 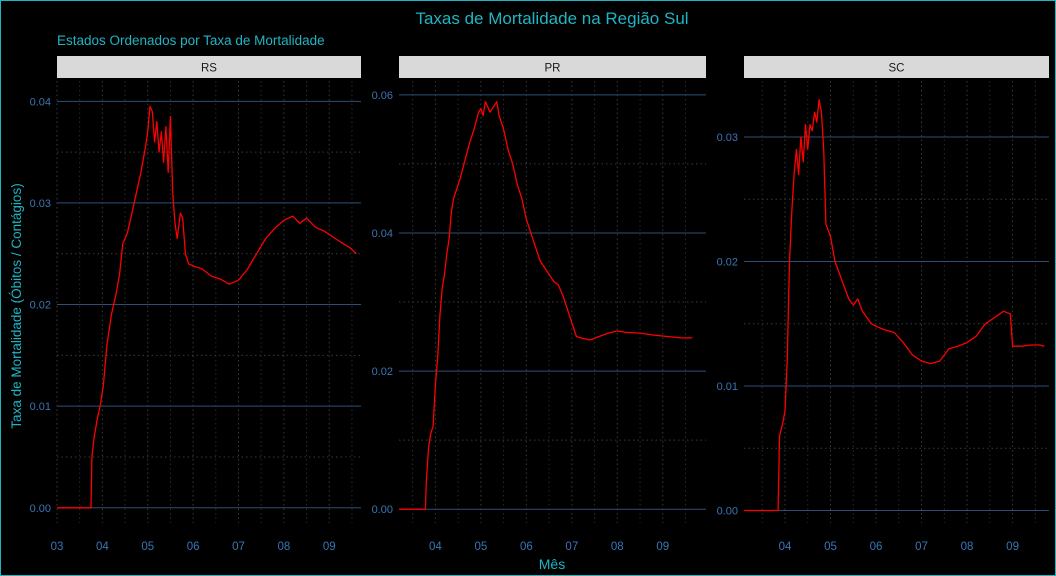 I want to click on chart-title: Taxas de Mortalidade na Região Sul, so click(x=551, y=18).